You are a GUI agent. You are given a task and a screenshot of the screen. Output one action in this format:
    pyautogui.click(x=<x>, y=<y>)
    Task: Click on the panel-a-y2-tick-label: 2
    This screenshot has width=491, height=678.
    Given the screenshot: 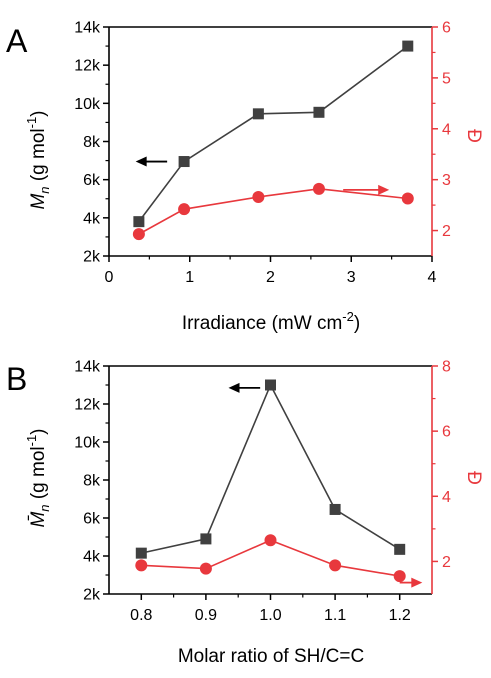 What is the action you would take?
    pyautogui.click(x=446, y=231)
    